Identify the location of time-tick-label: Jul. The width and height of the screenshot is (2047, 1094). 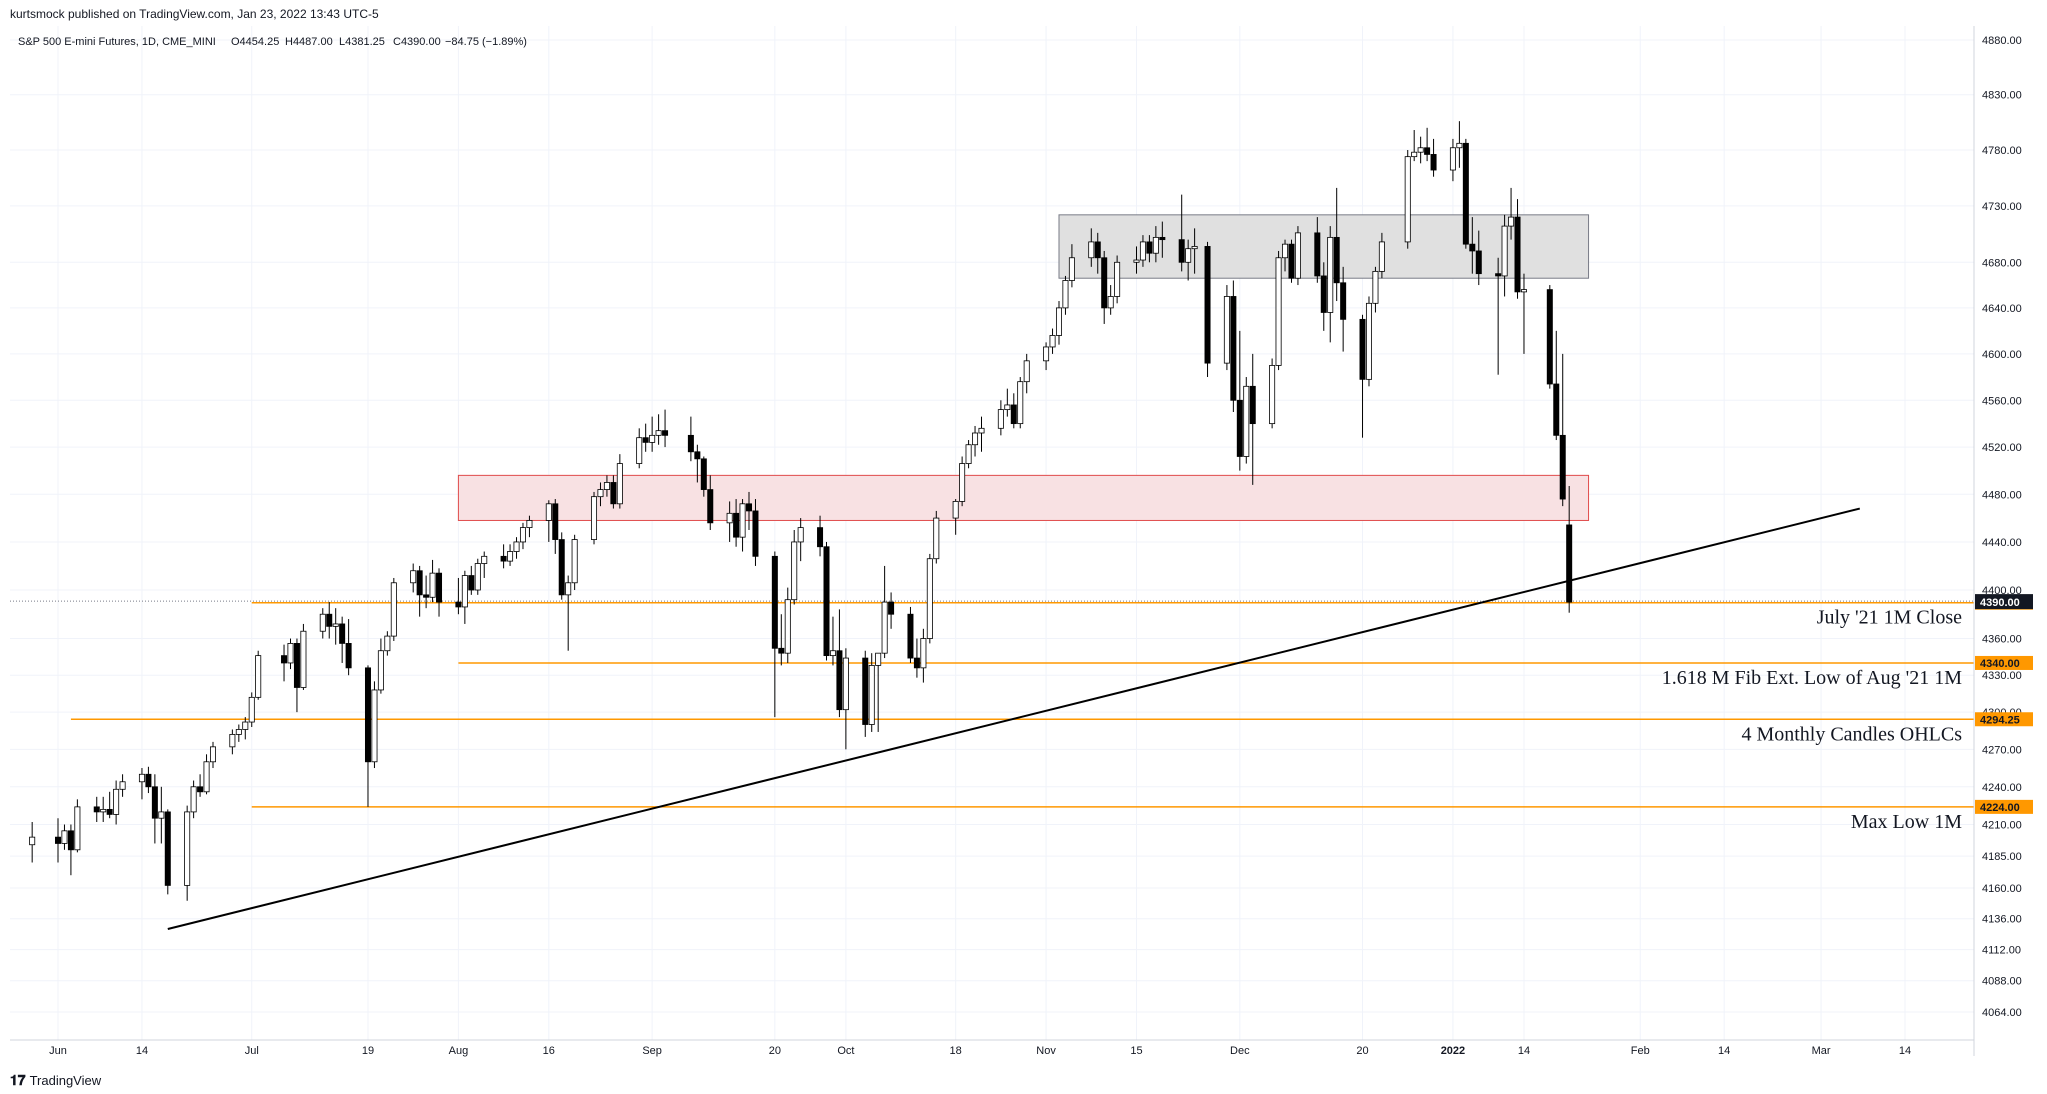
(252, 1051).